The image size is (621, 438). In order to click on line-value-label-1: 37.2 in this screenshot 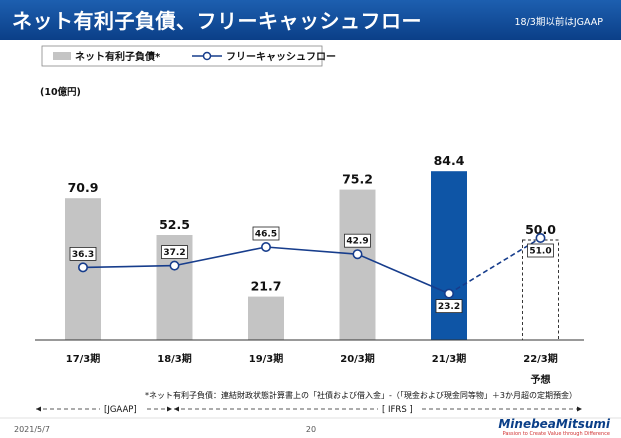, I will do `click(174, 253)`.